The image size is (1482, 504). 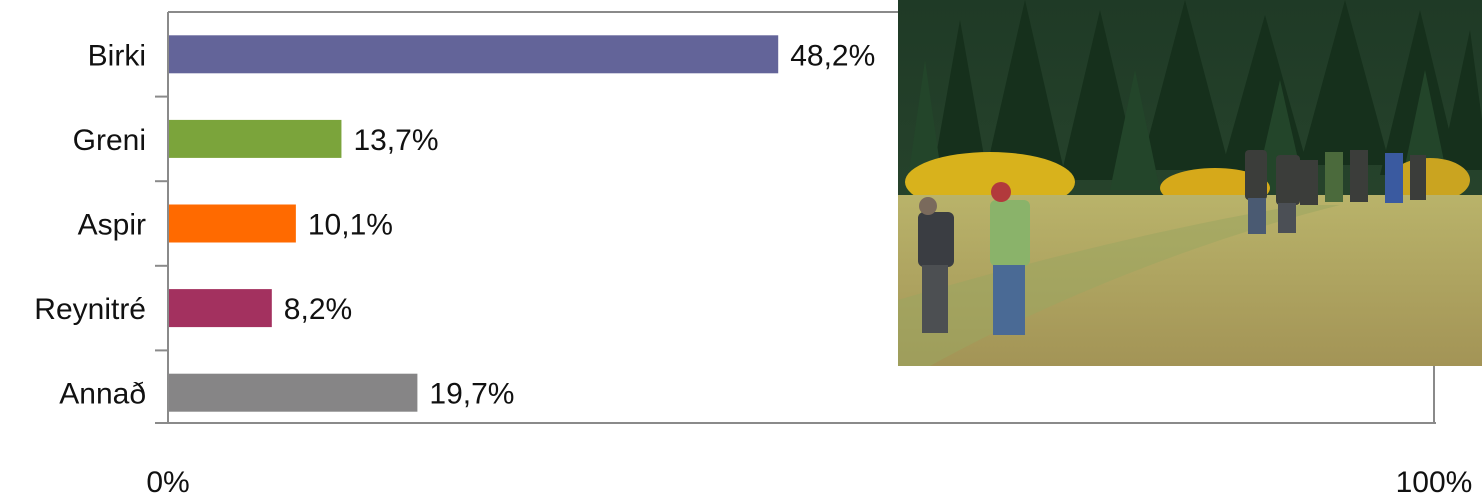 What do you see at coordinates (832, 55) in the screenshot?
I see `value-label-0: 48,2%` at bounding box center [832, 55].